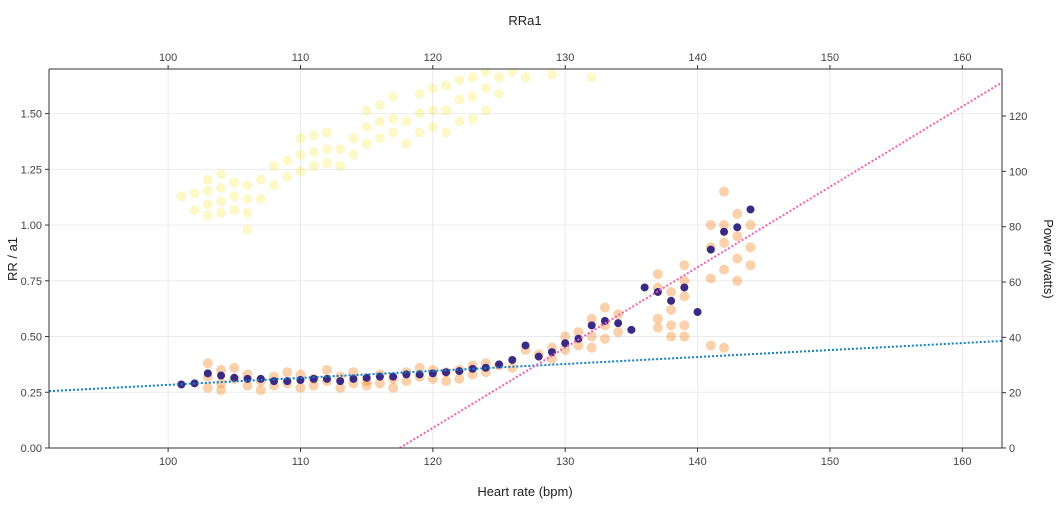 This screenshot has height=515, width=1062. Describe the element at coordinates (31, 393) in the screenshot. I see `y-tick-label-left: 0.25` at that location.